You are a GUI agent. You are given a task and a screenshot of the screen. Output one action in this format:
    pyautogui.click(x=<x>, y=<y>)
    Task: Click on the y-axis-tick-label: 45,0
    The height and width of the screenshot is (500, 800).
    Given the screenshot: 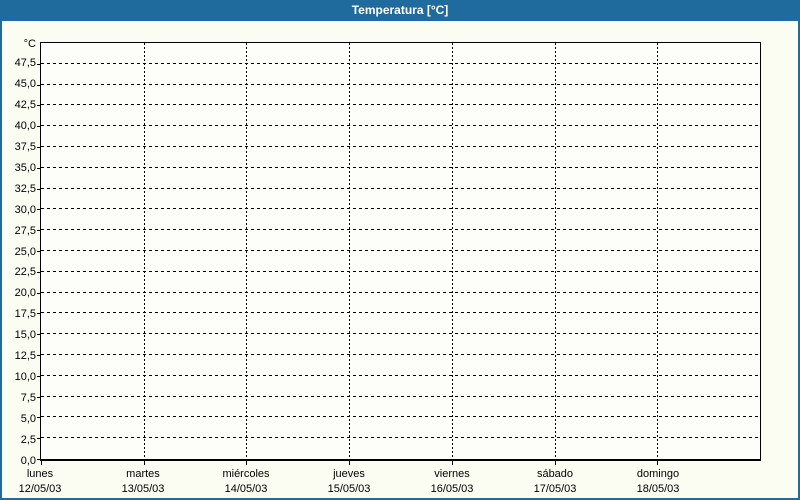 What is the action you would take?
    pyautogui.click(x=25, y=83)
    